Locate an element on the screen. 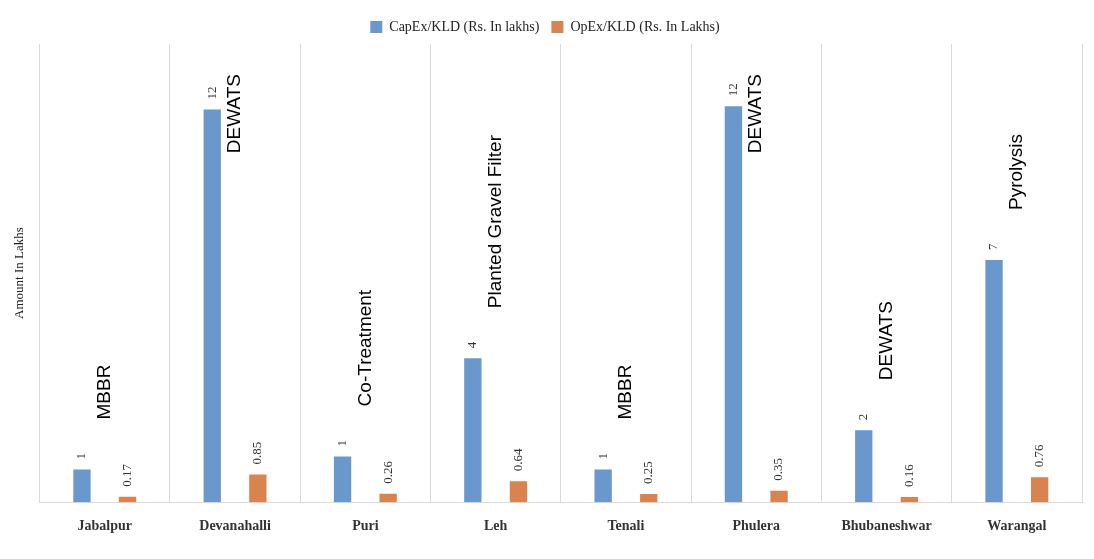 The image size is (1094, 559). x-tick-label: Tenali is located at coordinates (626, 526).